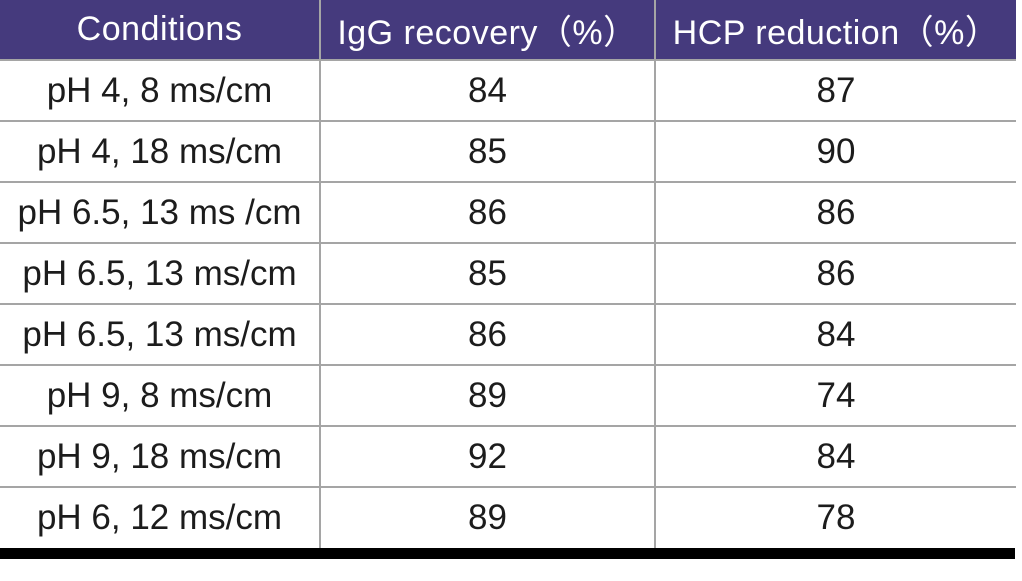 Image resolution: width=1022 pixels, height=581 pixels. What do you see at coordinates (160, 212) in the screenshot?
I see `condition-cell: pH 6.5, 13 ms /cm` at bounding box center [160, 212].